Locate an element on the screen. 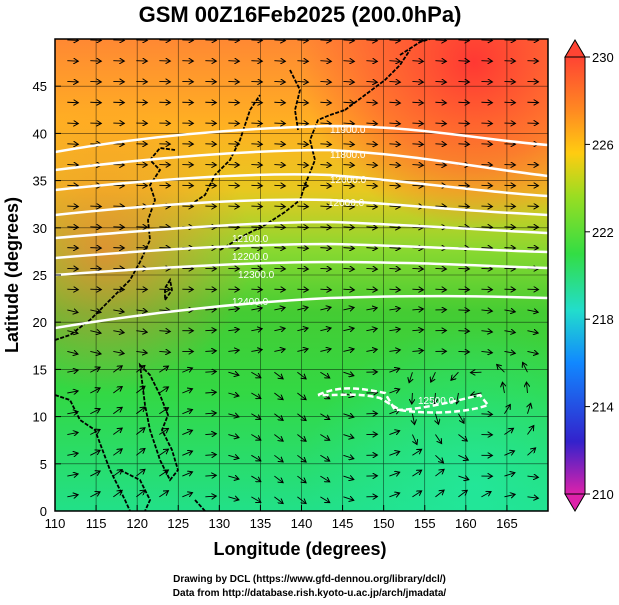 This screenshot has width=619, height=605. coast-sakhalin is located at coordinates (295, 100).